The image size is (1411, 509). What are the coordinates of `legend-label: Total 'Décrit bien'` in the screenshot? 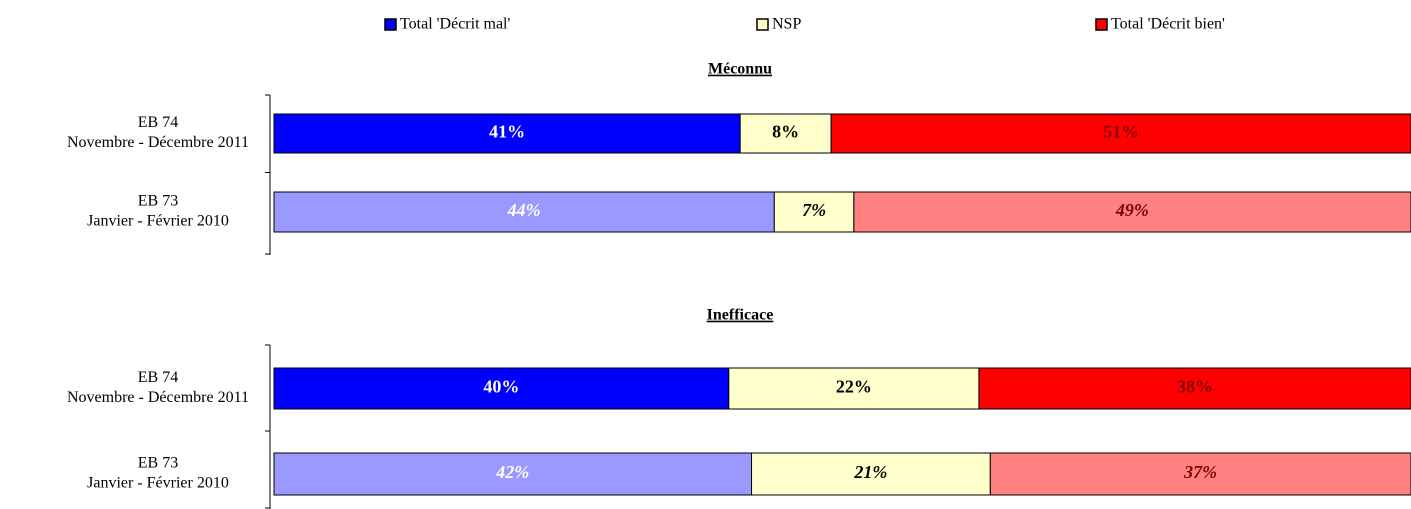 It's located at (1168, 24).